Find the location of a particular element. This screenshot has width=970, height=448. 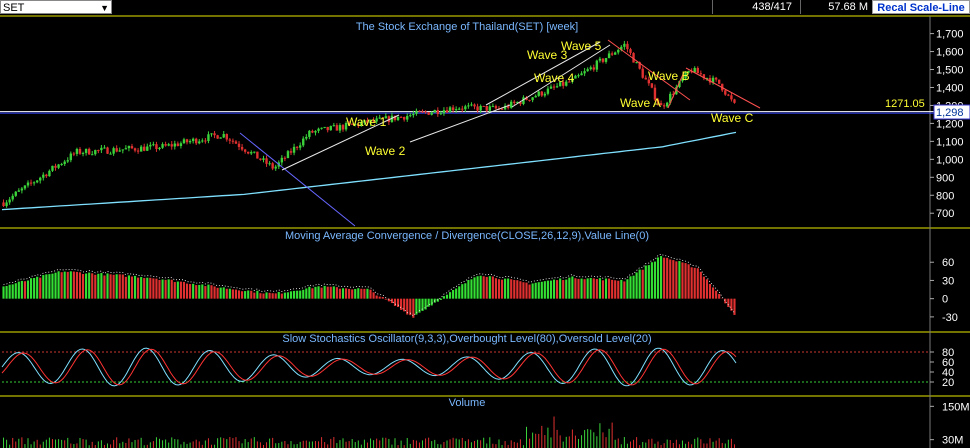

volume-y-tick-label: 150M is located at coordinates (956, 407).